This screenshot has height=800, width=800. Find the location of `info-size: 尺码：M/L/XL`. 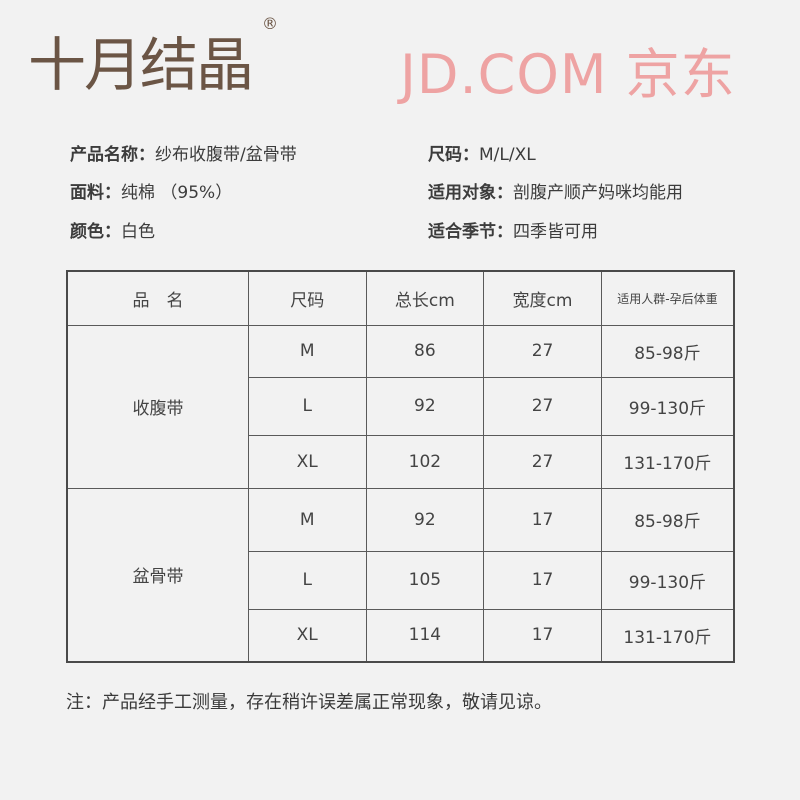

info-size: 尺码：M/L/XL is located at coordinates (482, 152).